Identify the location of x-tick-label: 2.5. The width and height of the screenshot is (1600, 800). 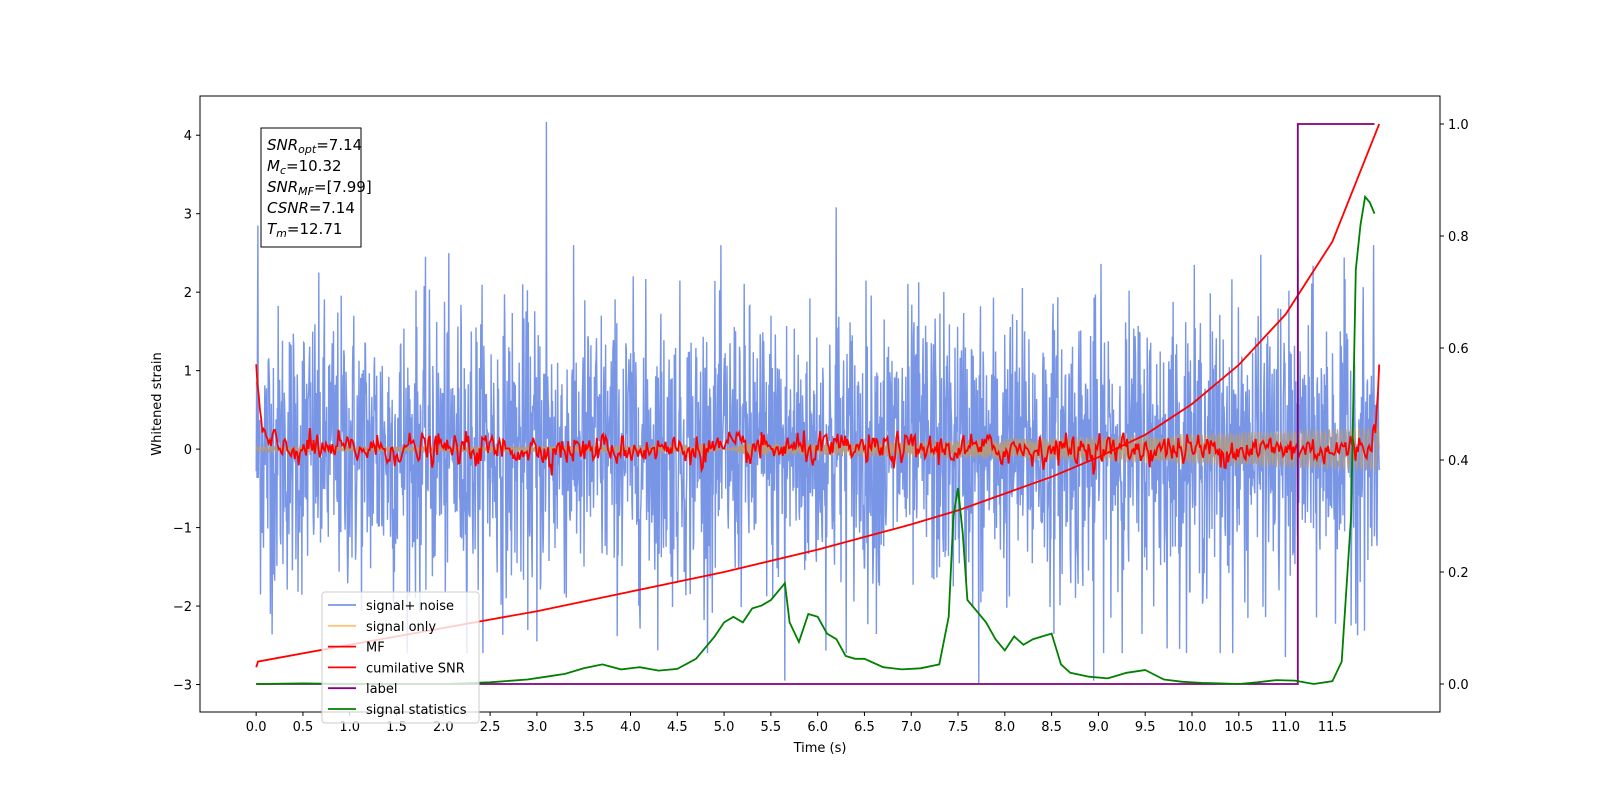
(490, 727).